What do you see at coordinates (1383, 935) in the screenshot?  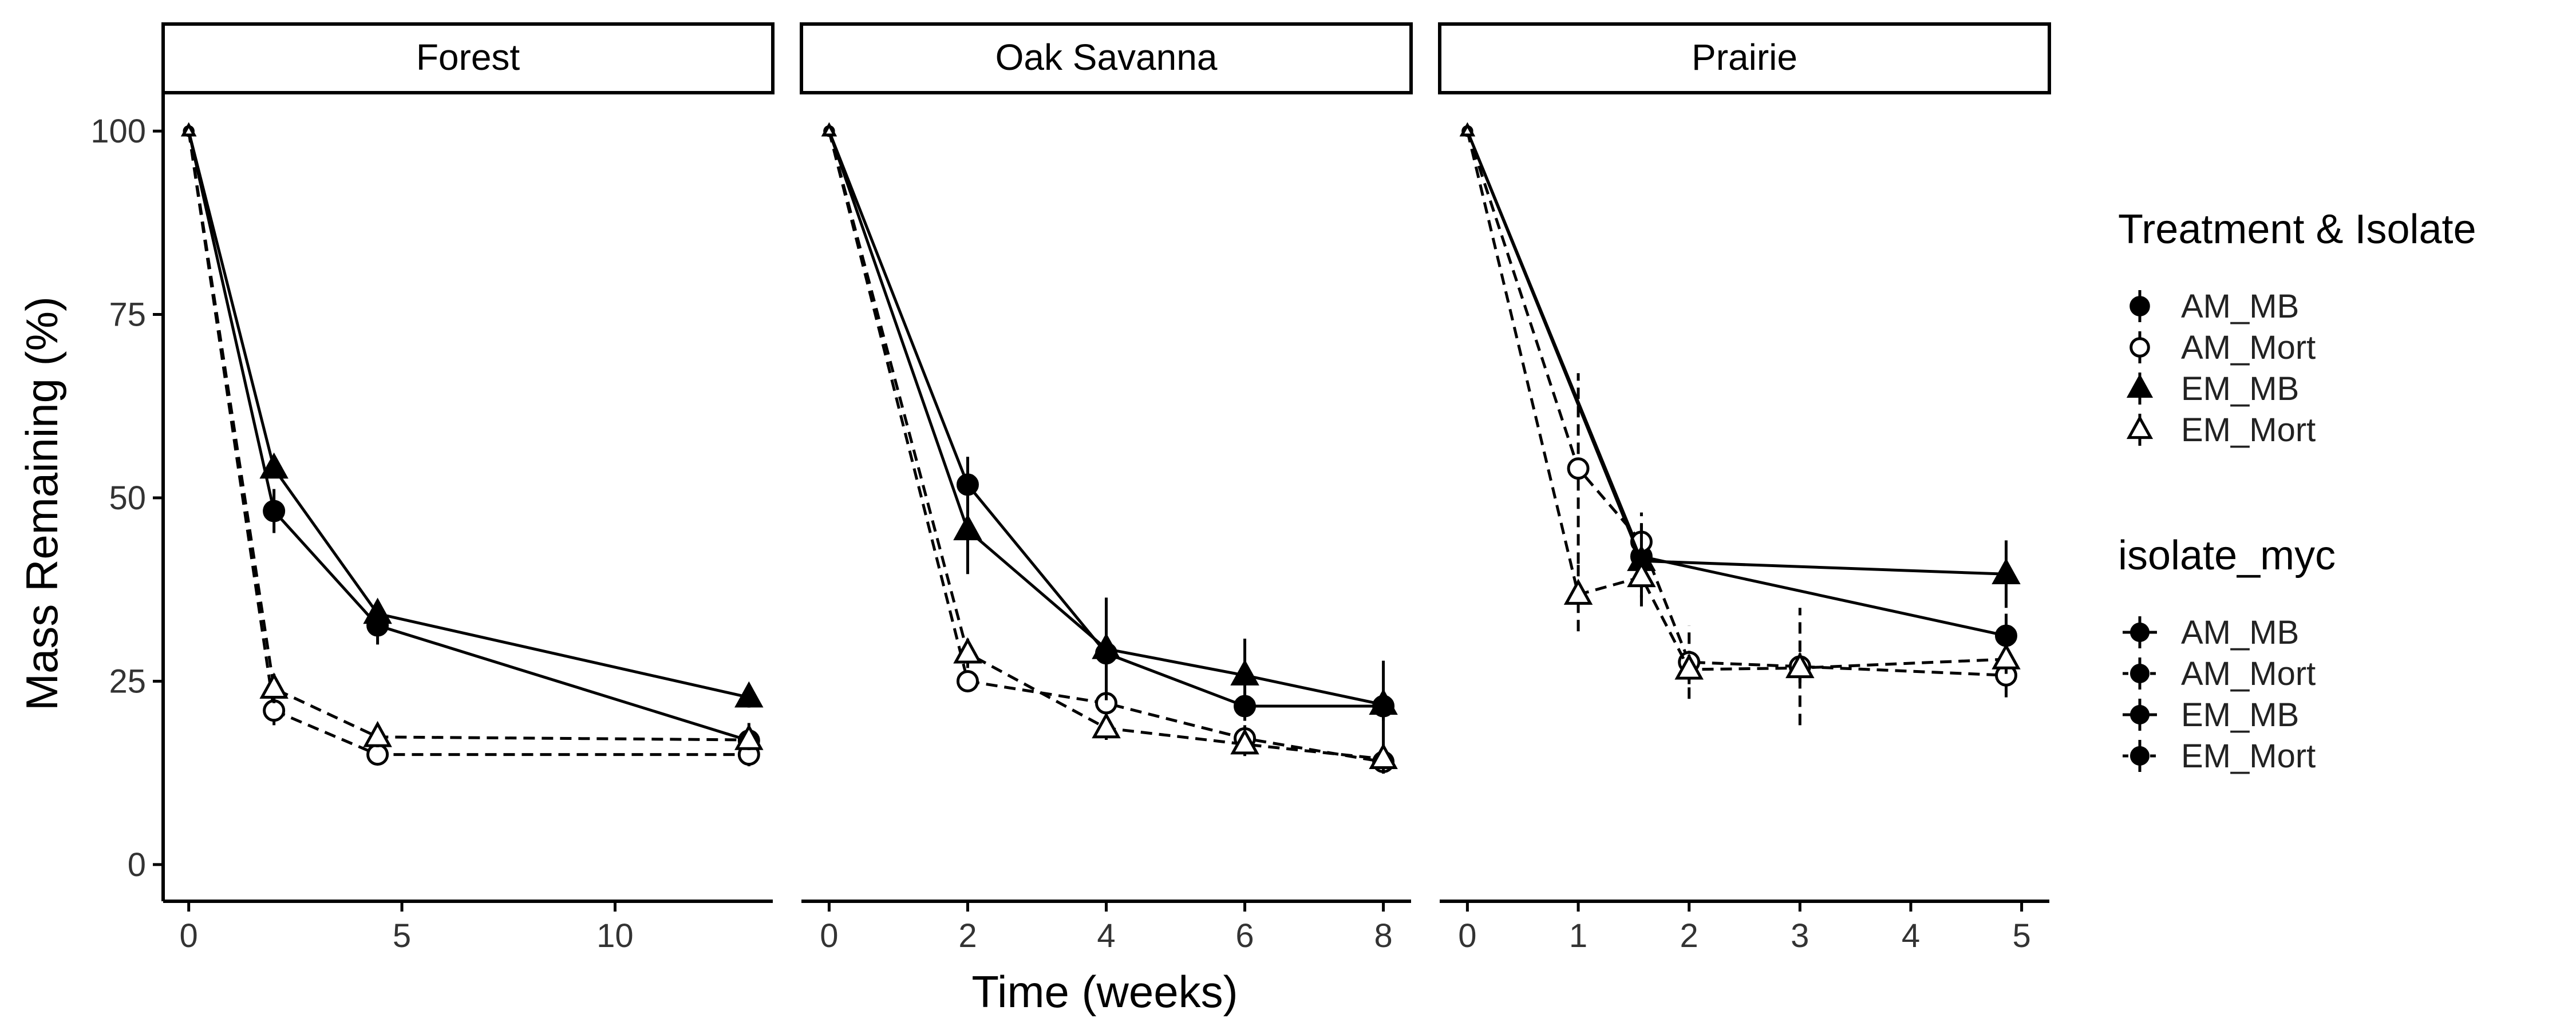 I see `x-tick-label: 8` at bounding box center [1383, 935].